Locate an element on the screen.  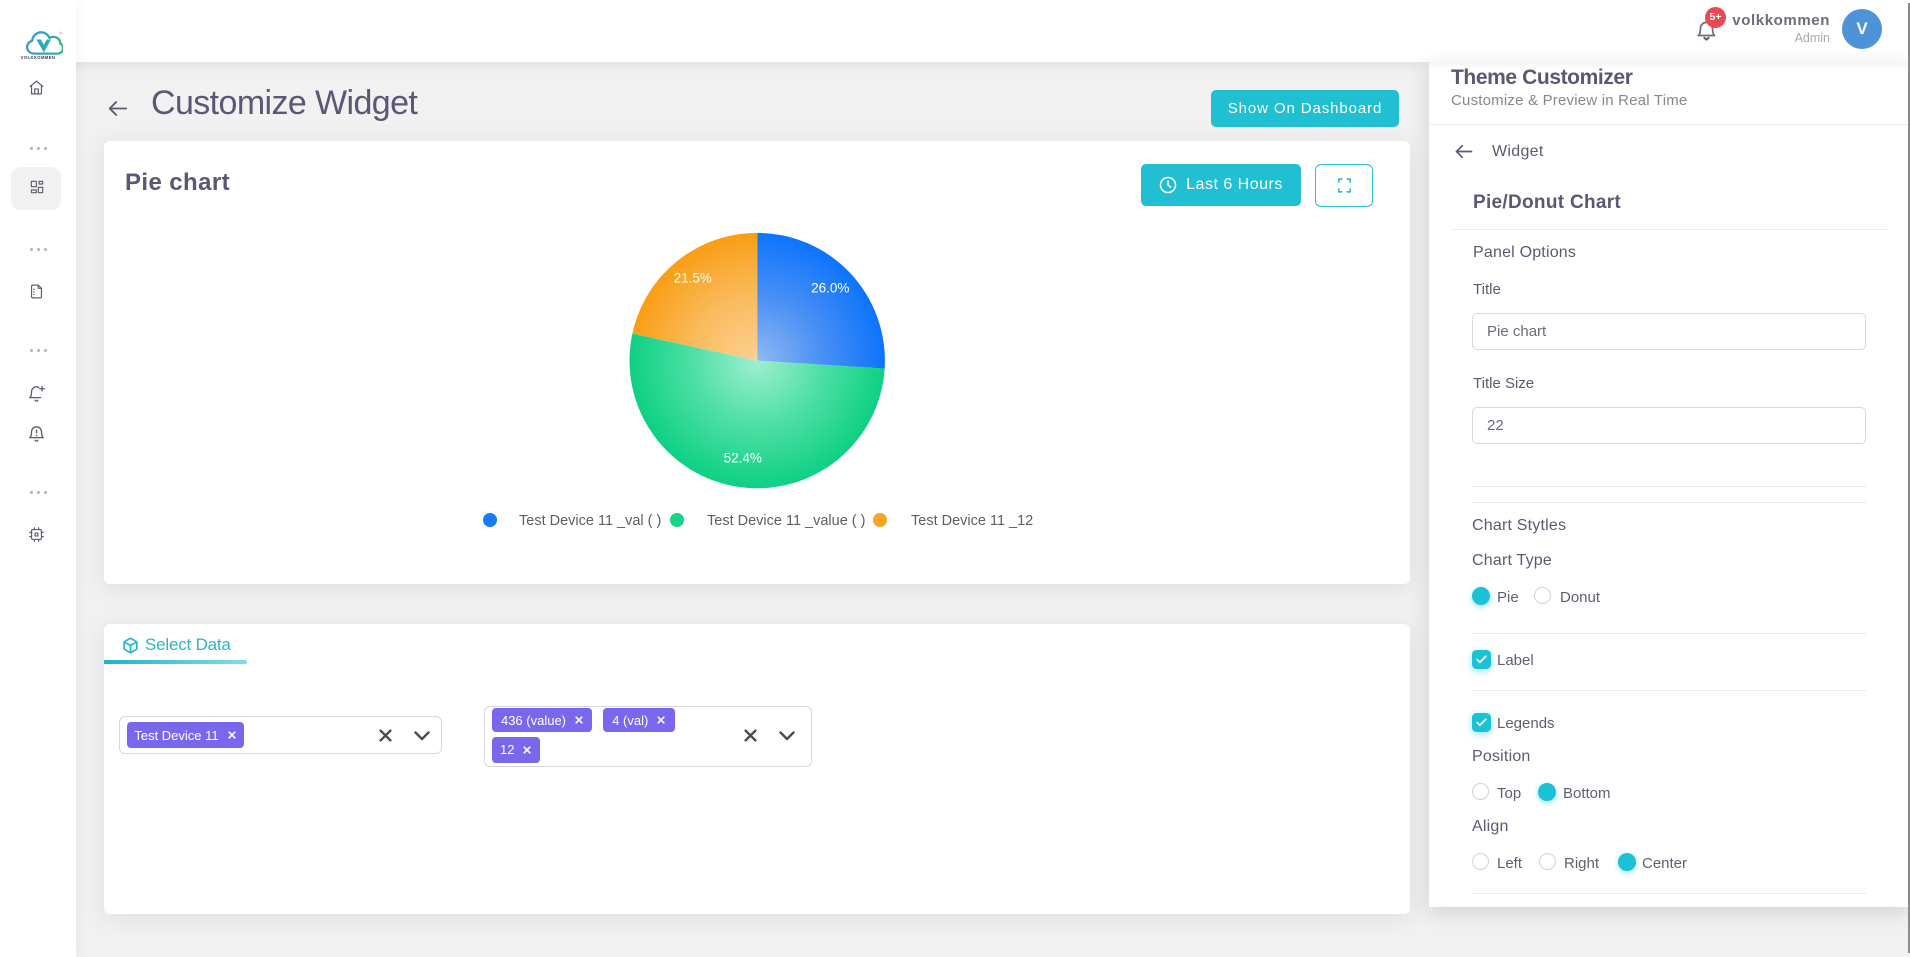
svg-text: 21.5% is located at coordinates (693, 278).